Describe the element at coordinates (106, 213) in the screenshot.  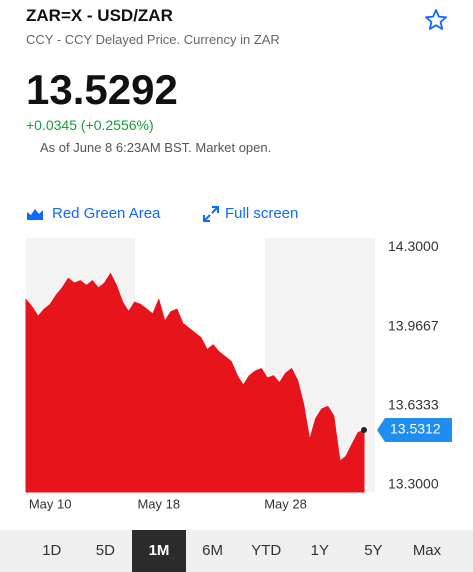
I see `chart-style-button: Red Green Area` at that location.